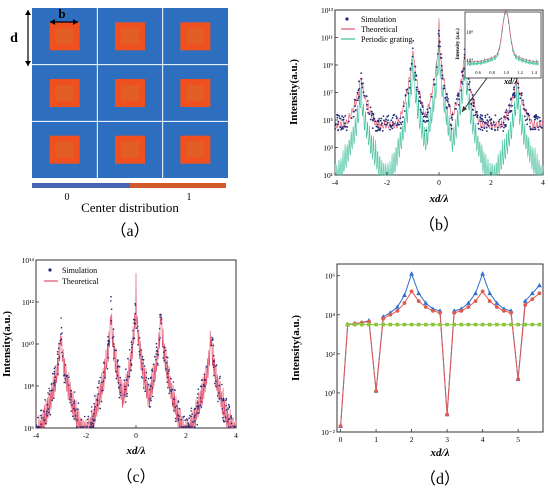 This screenshot has height=493, width=550. Describe the element at coordinates (330, 315) in the screenshot. I see `y-tick-label: 10⁴` at that location.